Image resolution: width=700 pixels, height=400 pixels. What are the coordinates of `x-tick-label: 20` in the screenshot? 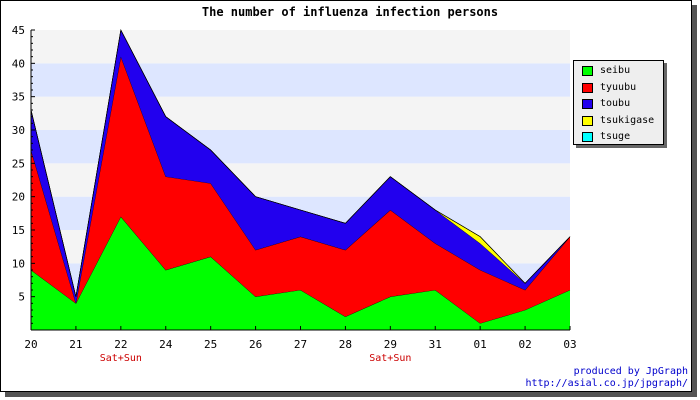 It's located at (30, 344).